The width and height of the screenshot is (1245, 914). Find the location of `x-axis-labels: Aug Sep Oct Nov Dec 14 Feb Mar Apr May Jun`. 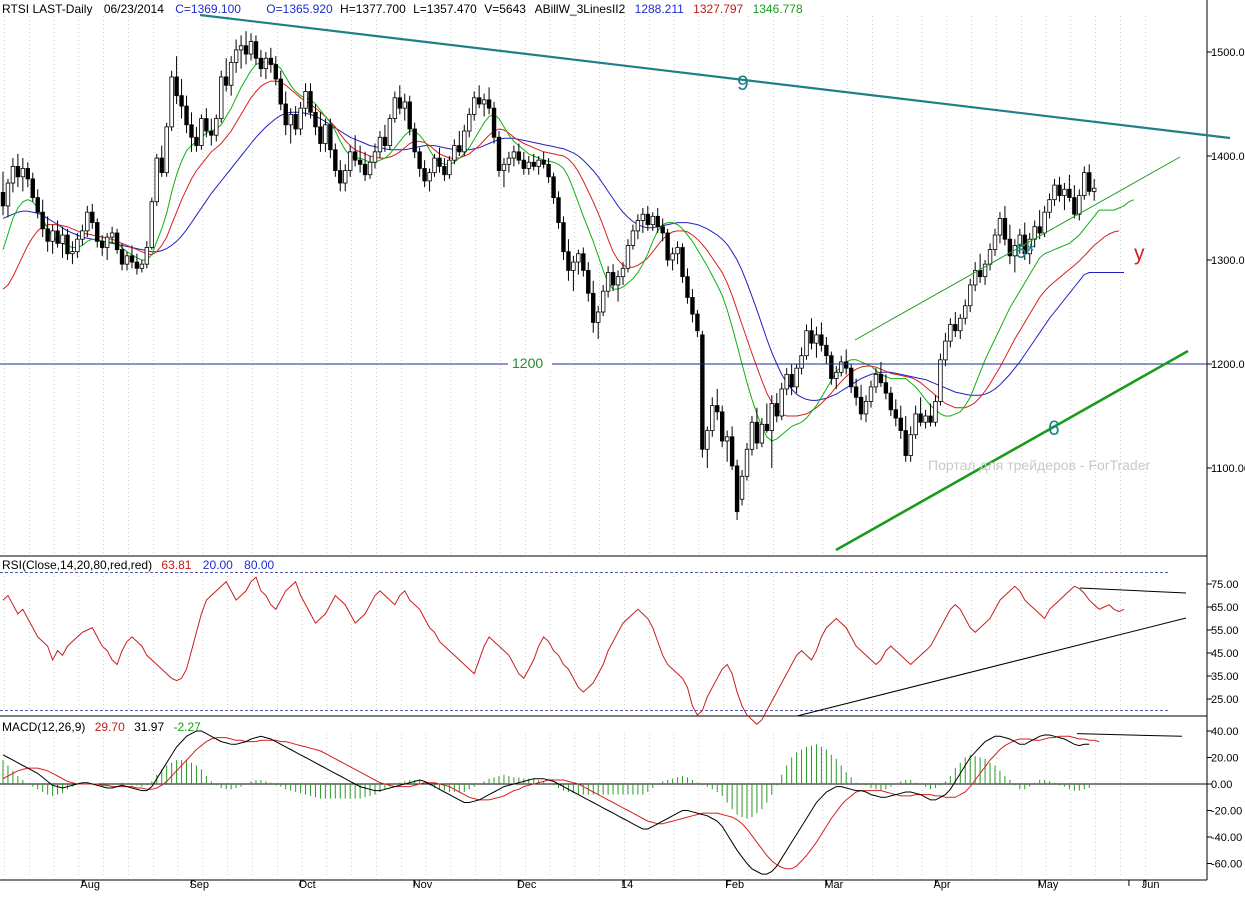

x-axis-labels: Aug Sep Oct Nov Dec 14 Feb Mar Apr May Jun is located at coordinates (619, 885).